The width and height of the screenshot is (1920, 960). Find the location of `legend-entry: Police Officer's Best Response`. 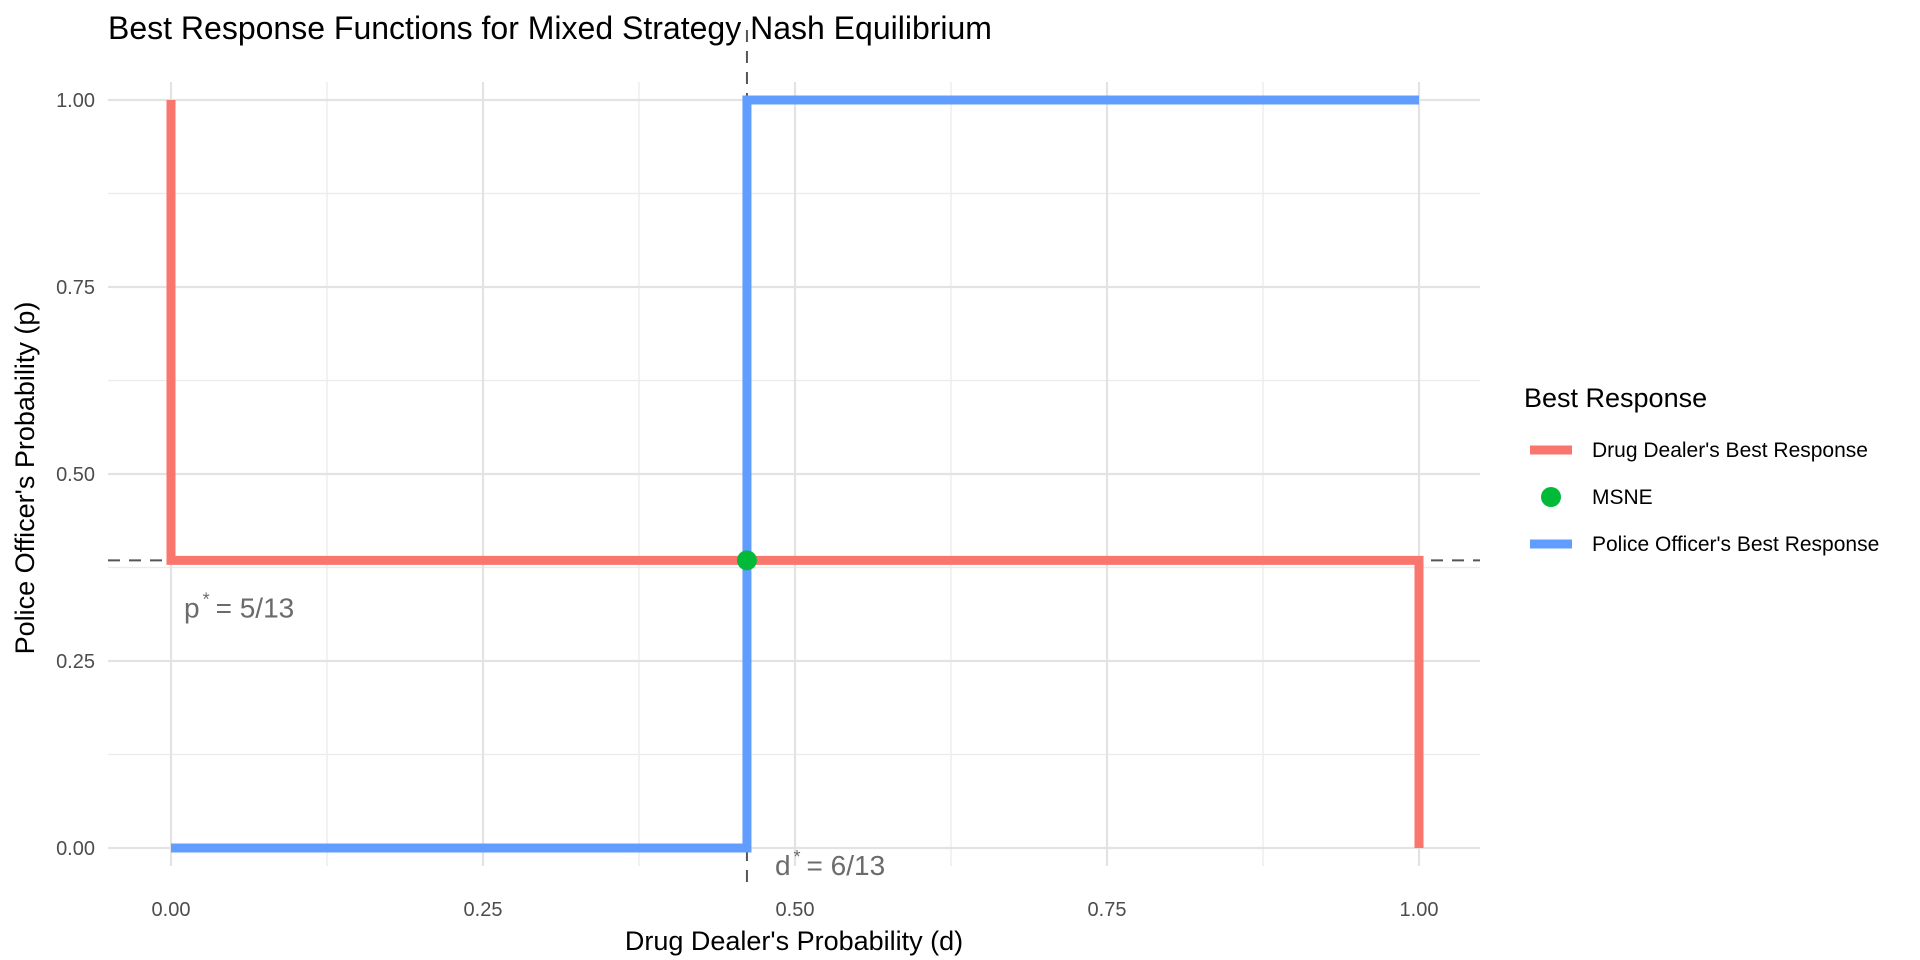

legend-entry: Police Officer's Best Response is located at coordinates (1704, 544).